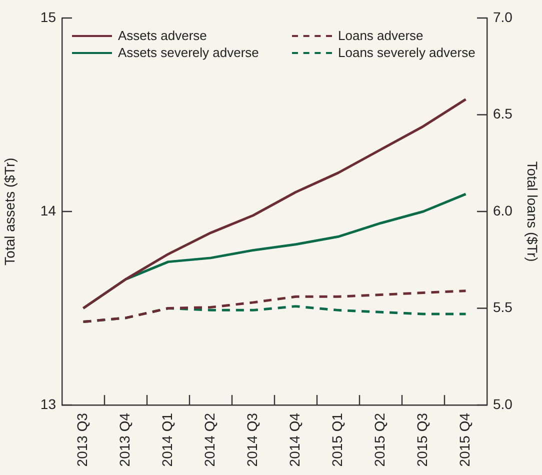 This screenshot has height=475, width=542. What do you see at coordinates (82, 439) in the screenshot?
I see `x-tick-label: 2013 Q3` at bounding box center [82, 439].